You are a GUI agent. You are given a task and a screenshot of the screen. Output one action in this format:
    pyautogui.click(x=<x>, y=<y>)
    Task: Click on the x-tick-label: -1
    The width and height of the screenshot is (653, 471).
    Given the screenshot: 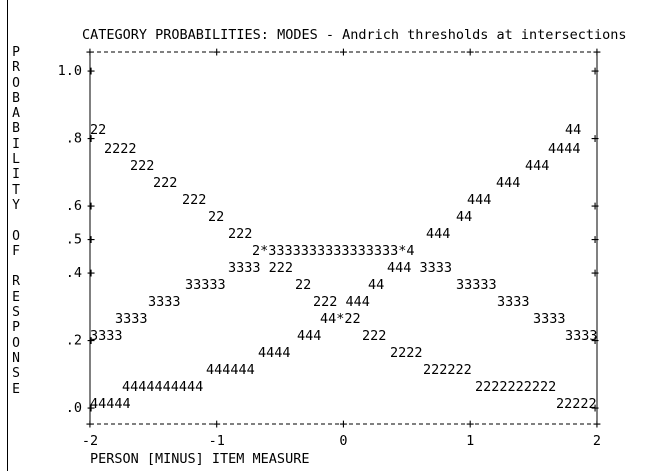 What is the action you would take?
    pyautogui.click(x=217, y=441)
    